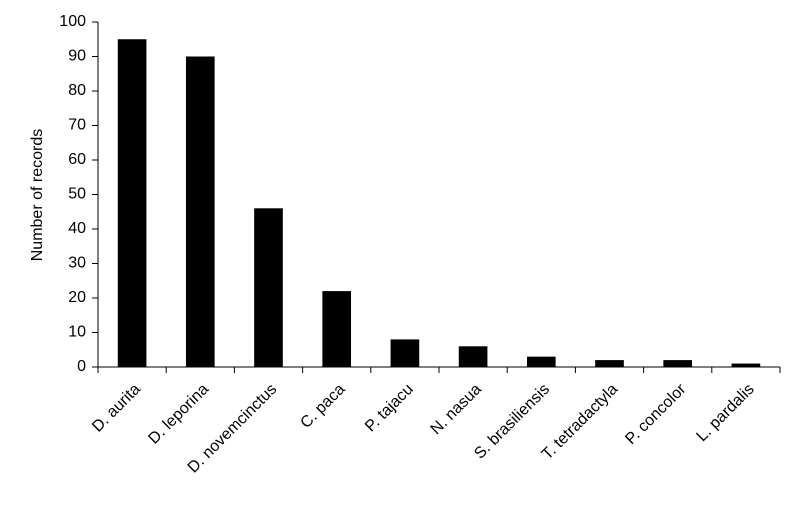 The width and height of the screenshot is (800, 522). What do you see at coordinates (116, 408) in the screenshot?
I see `x-tick-label: D. aurita` at bounding box center [116, 408].